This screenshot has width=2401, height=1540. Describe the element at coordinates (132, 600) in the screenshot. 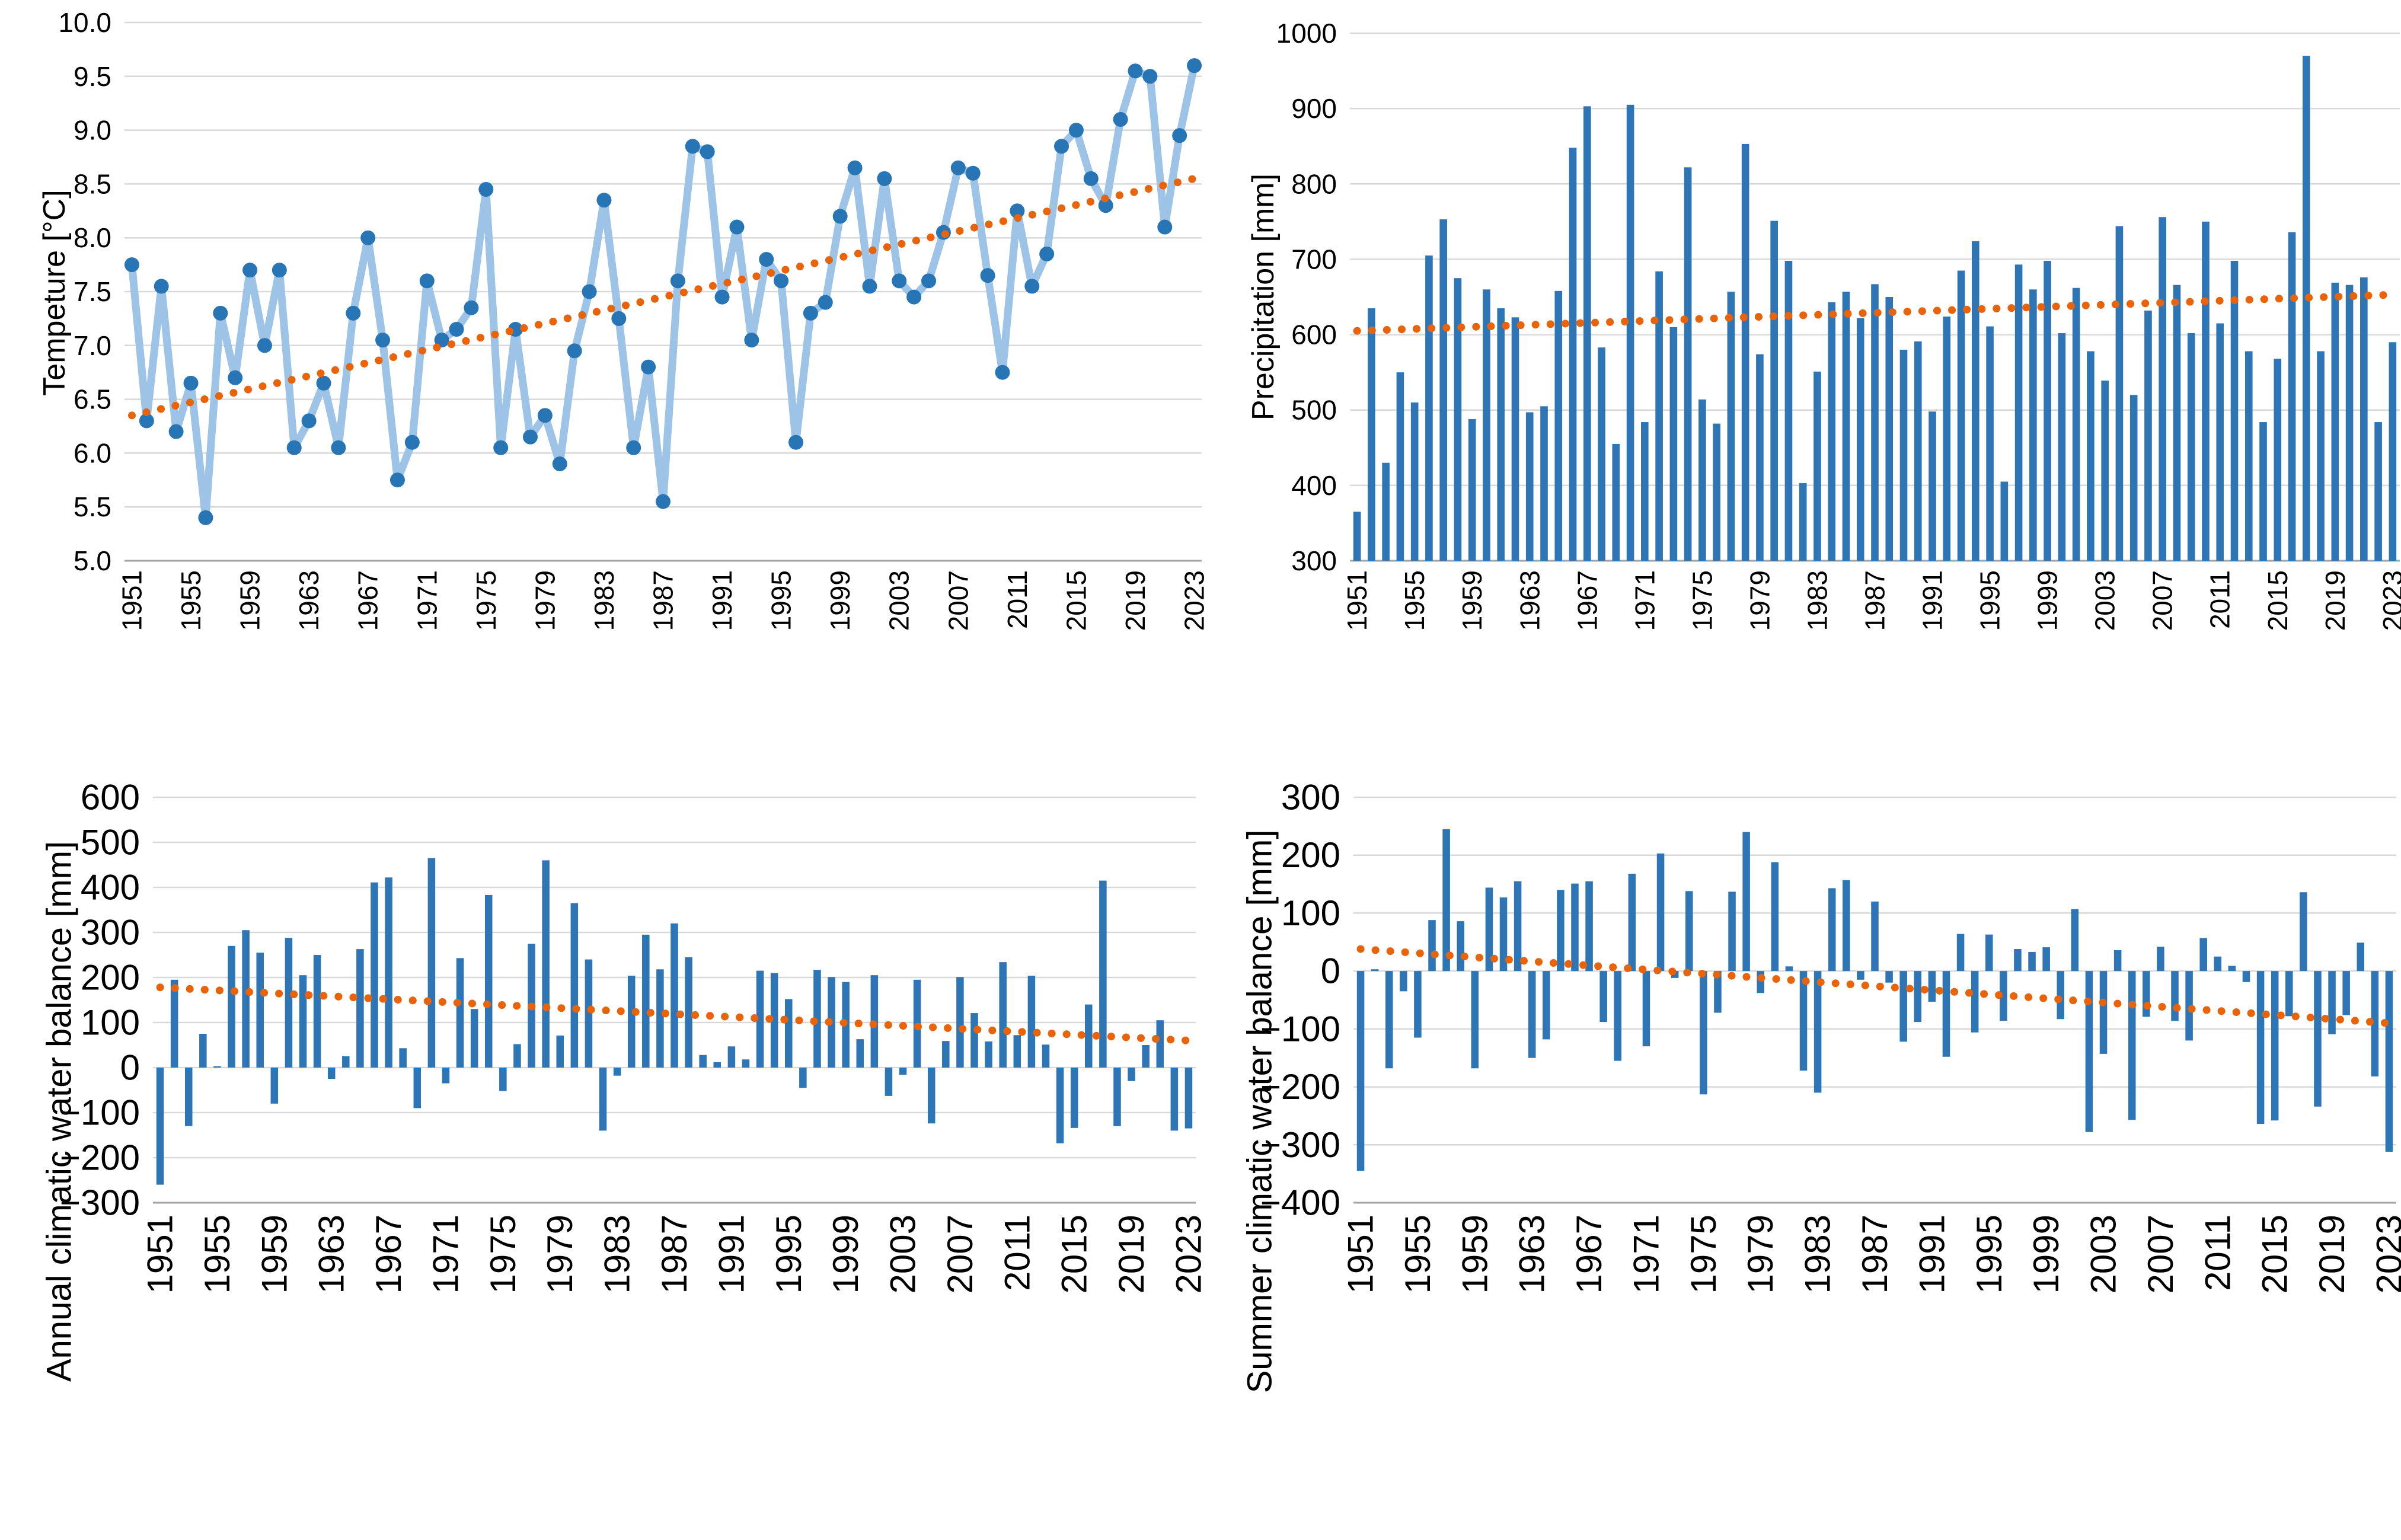

I see `x-tick-label: 1951` at that location.